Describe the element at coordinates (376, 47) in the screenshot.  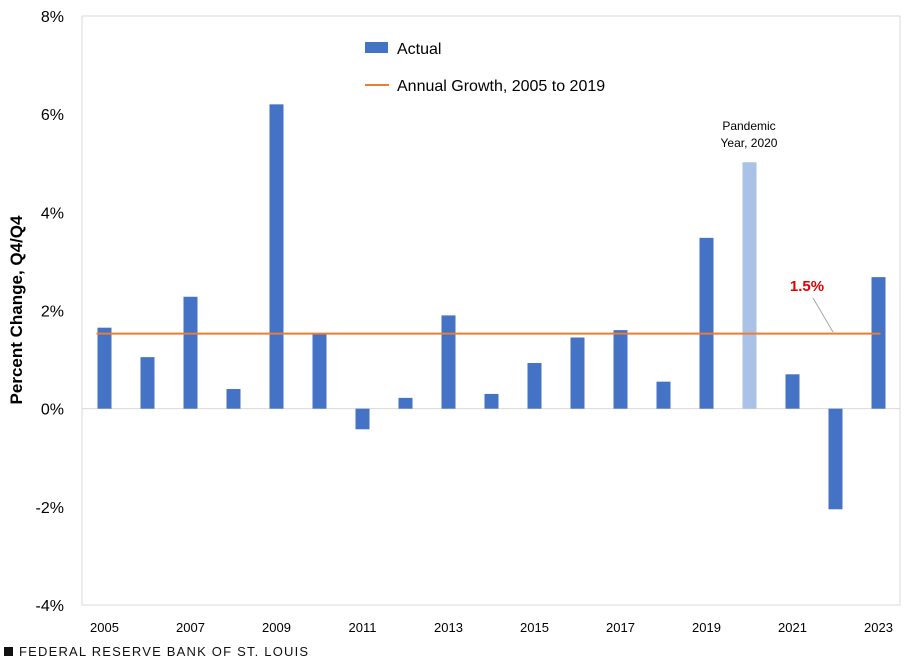
I see `legend-swatch-actual` at that location.